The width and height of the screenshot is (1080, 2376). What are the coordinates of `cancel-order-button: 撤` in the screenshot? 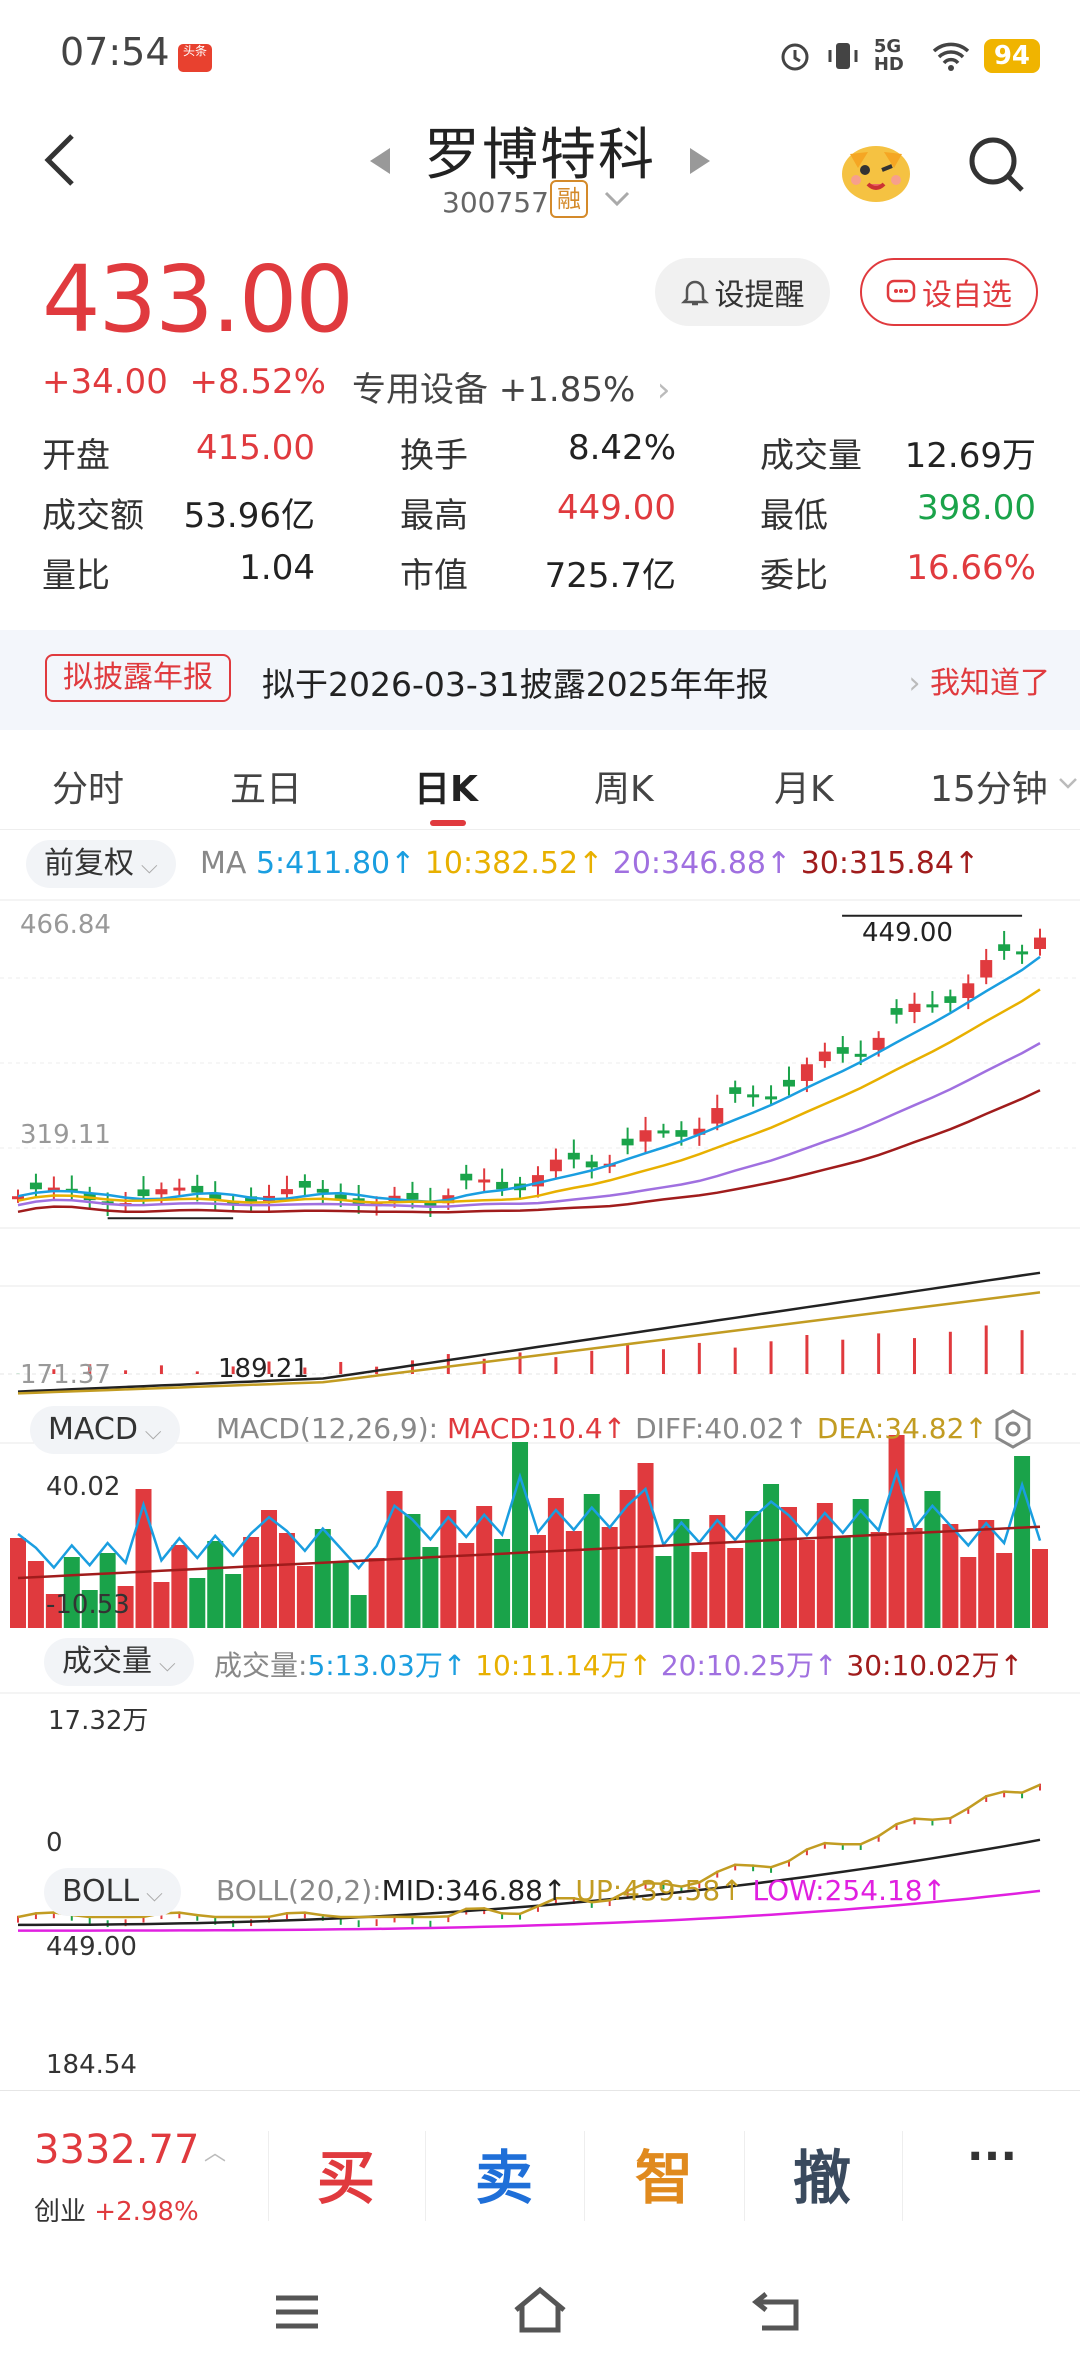 It's located at (821, 2178).